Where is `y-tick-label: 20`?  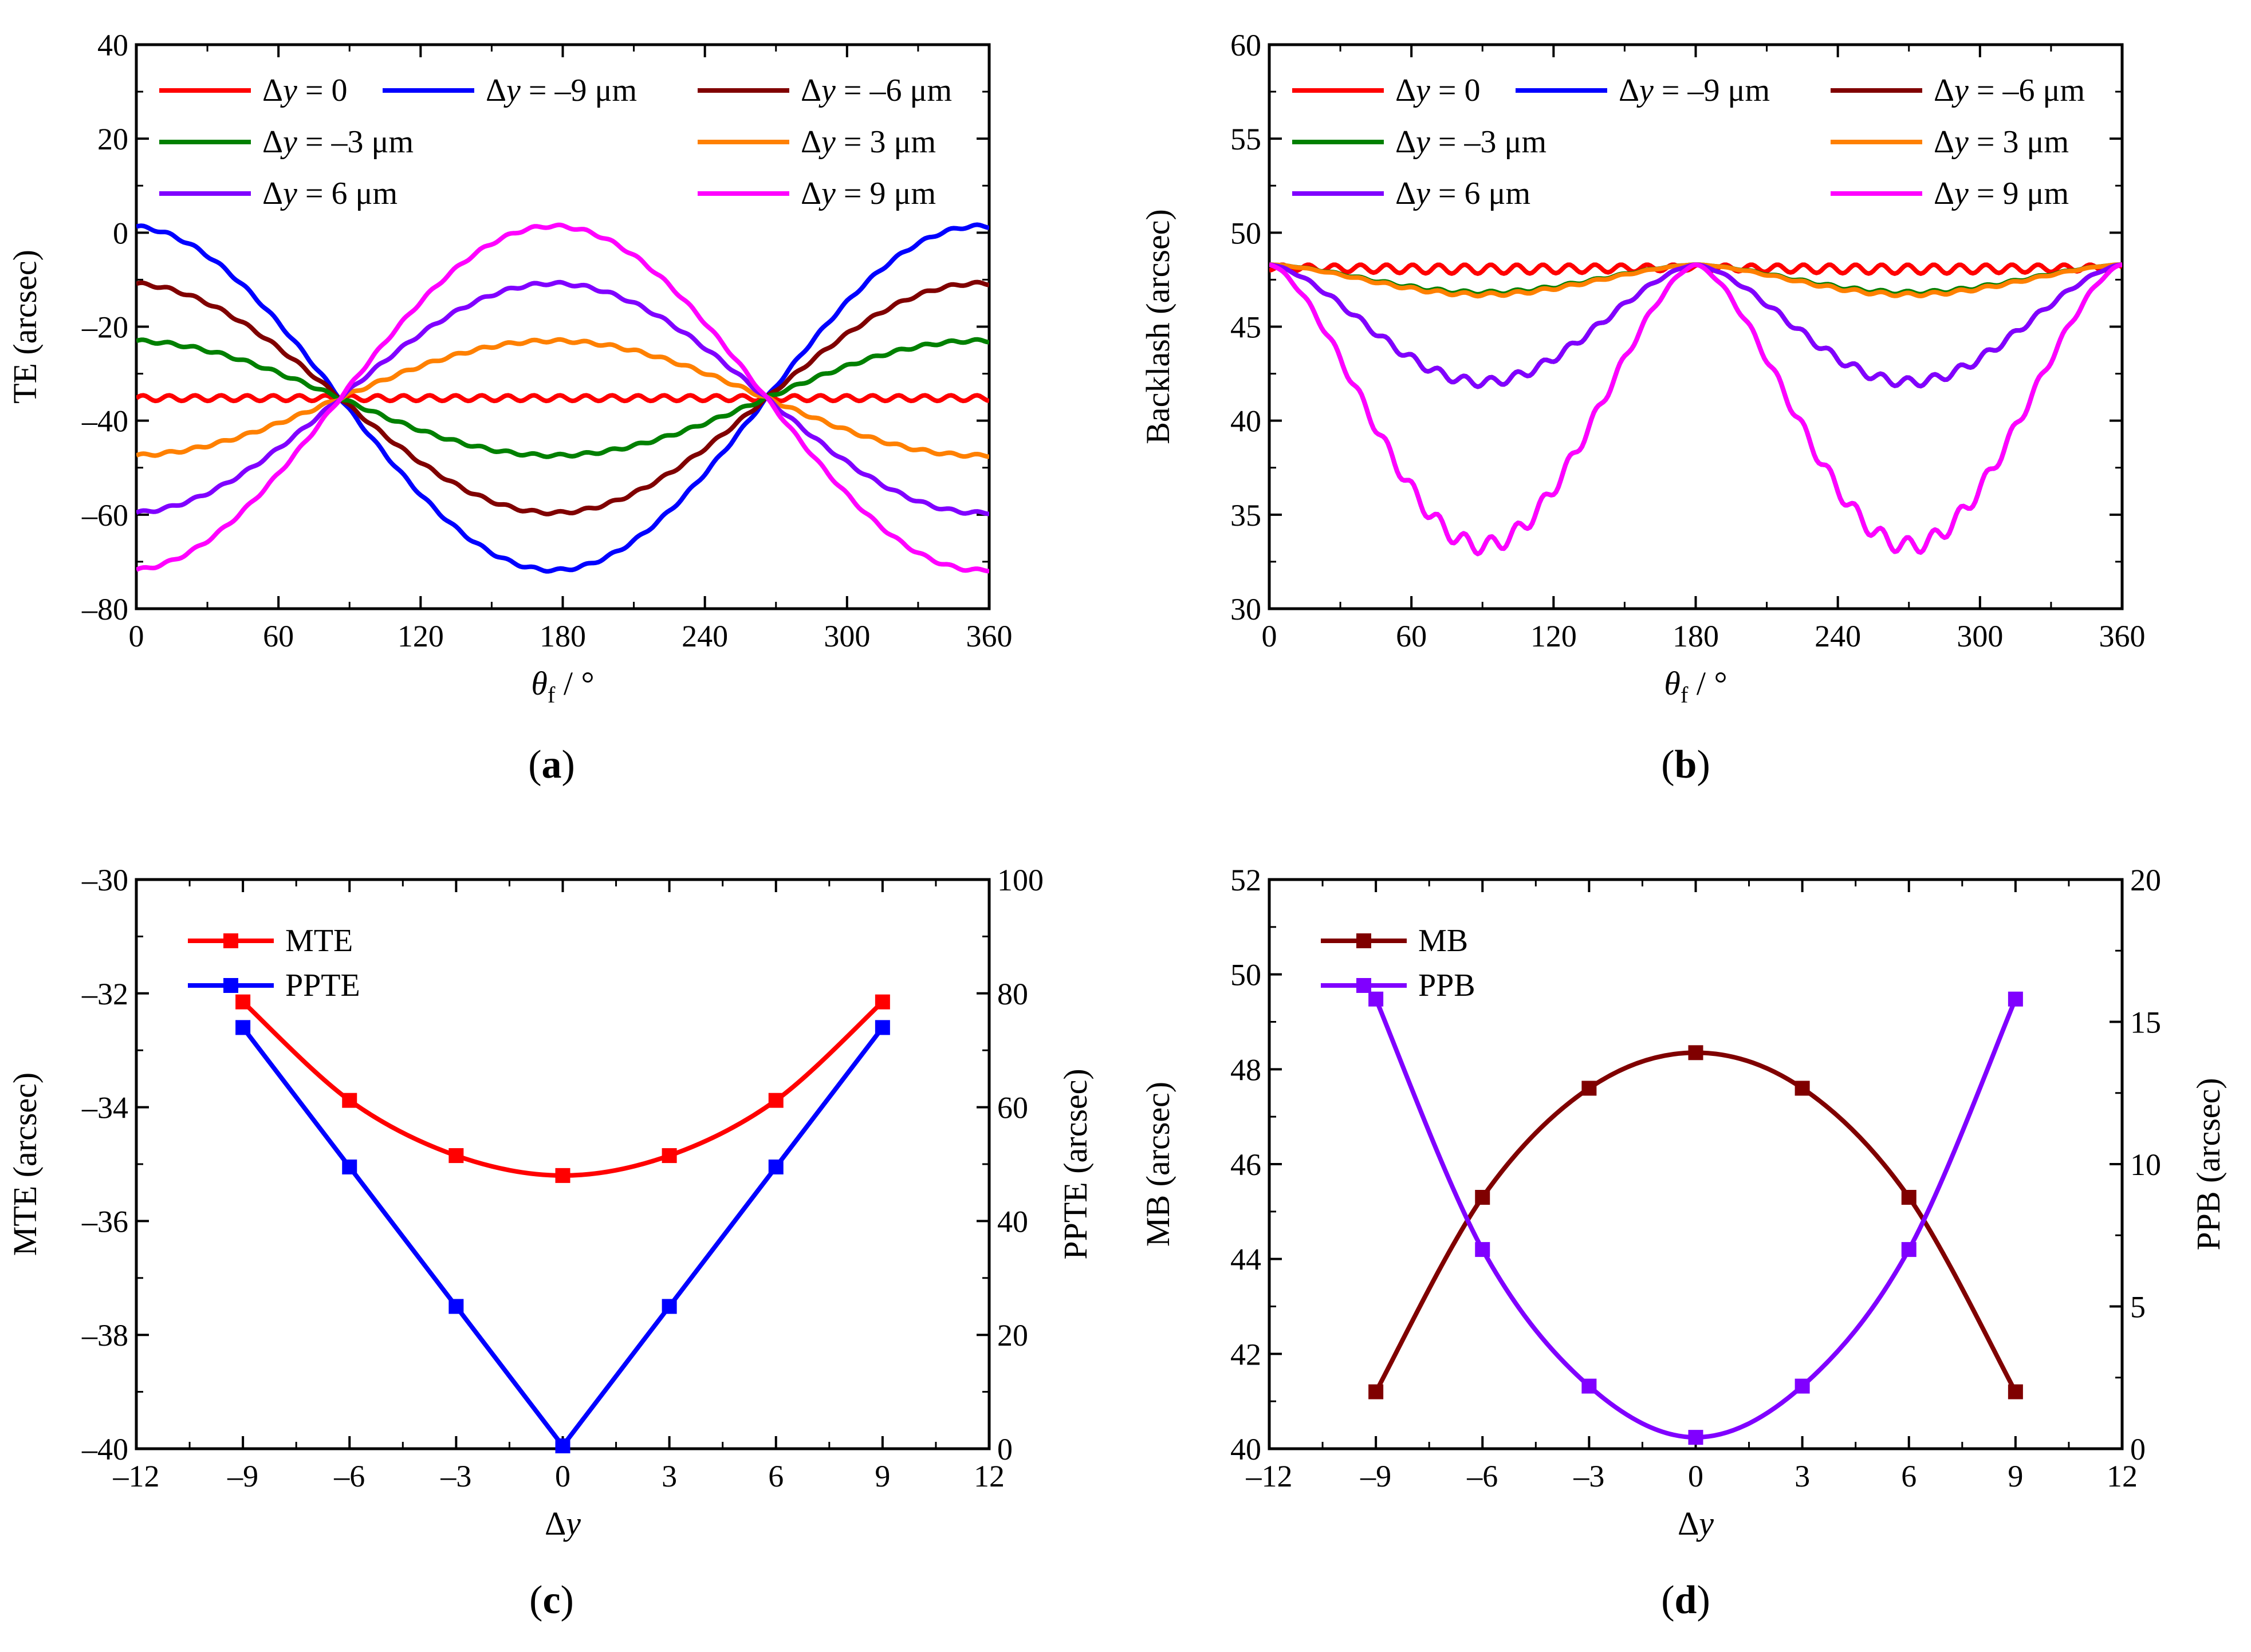 y-tick-label: 20 is located at coordinates (113, 139).